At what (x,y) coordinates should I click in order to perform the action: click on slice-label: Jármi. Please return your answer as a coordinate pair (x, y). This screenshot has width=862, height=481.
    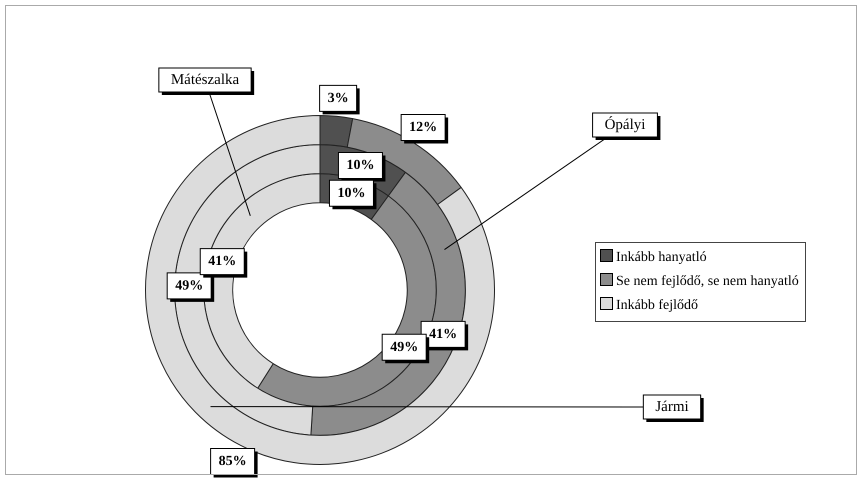
    Looking at the image, I should click on (672, 406).